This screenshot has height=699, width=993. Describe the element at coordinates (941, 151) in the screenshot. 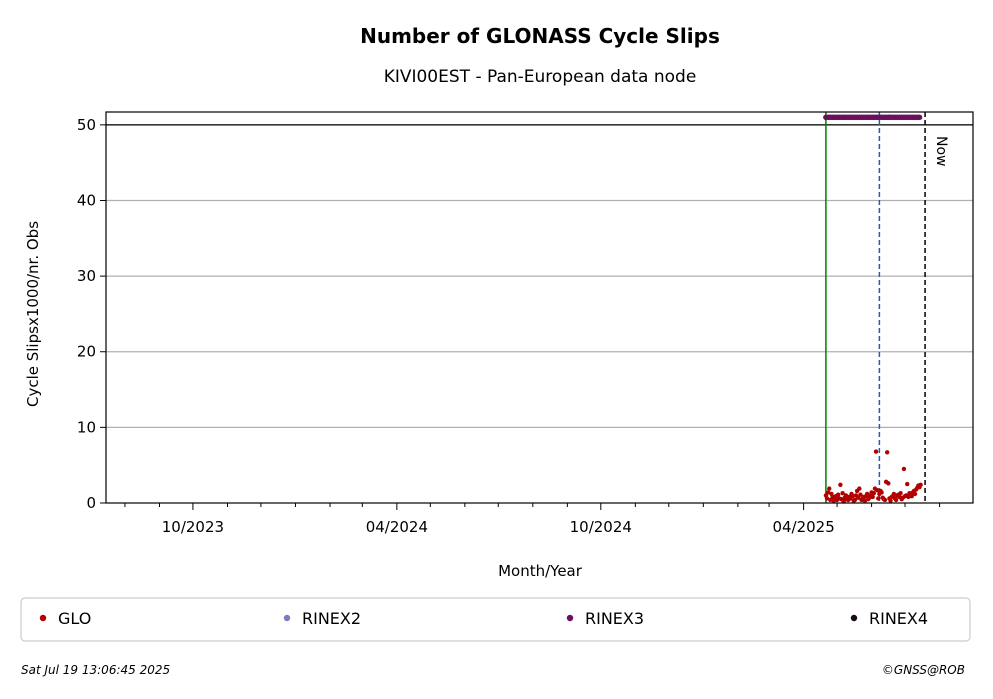

I see `now-label: Now` at that location.